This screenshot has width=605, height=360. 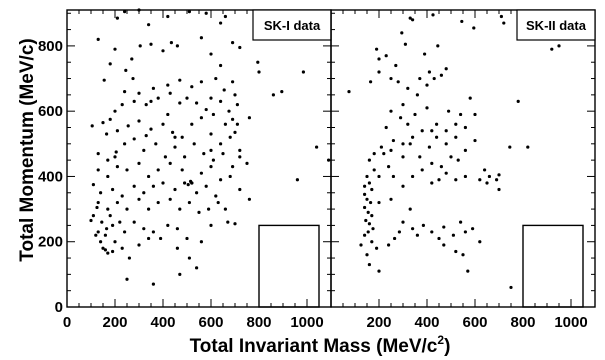 What do you see at coordinates (50, 242) in the screenshot?
I see `y-tick-label: 200` at bounding box center [50, 242].